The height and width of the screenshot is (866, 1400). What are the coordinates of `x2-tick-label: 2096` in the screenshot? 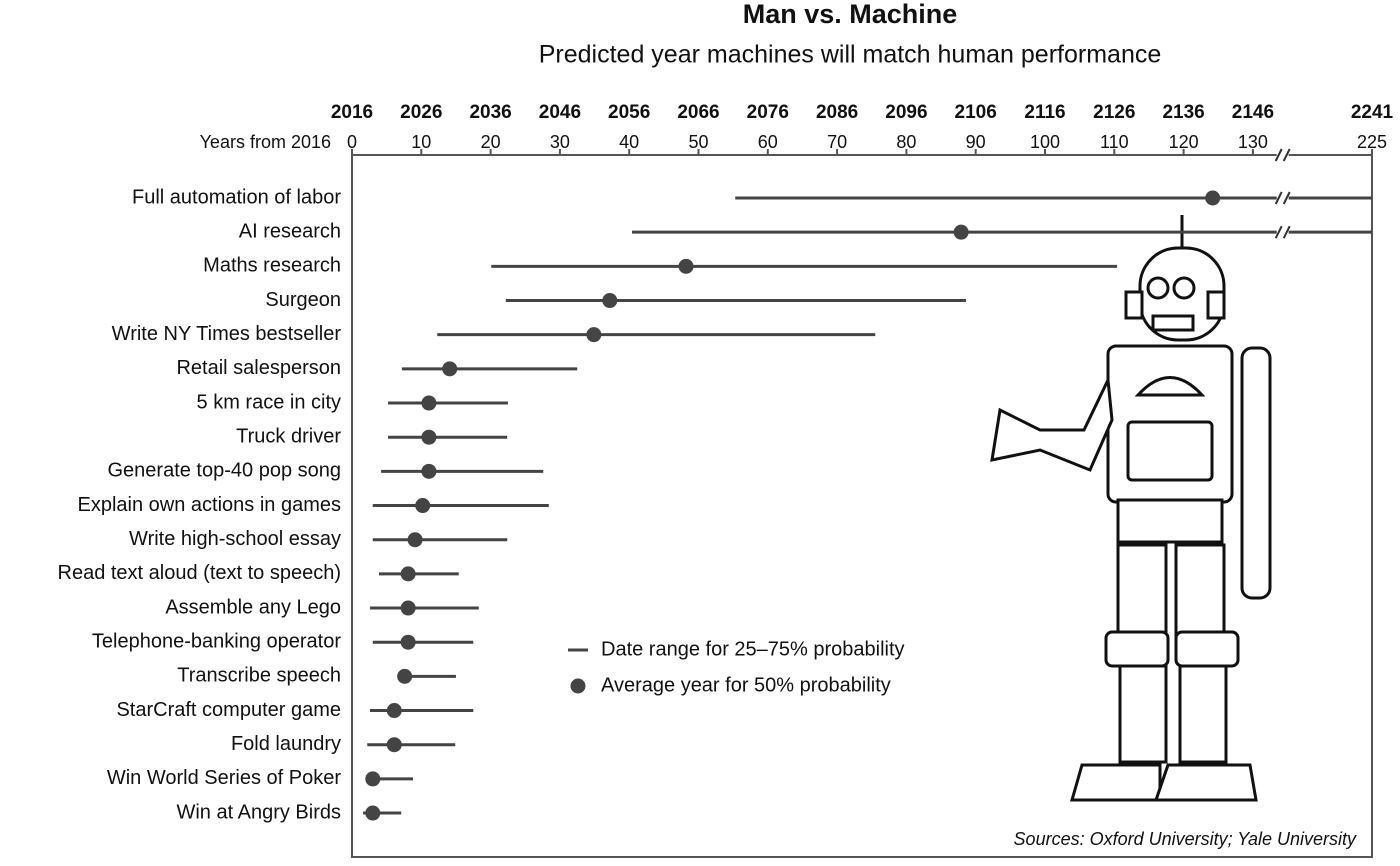 It's located at (906, 112).